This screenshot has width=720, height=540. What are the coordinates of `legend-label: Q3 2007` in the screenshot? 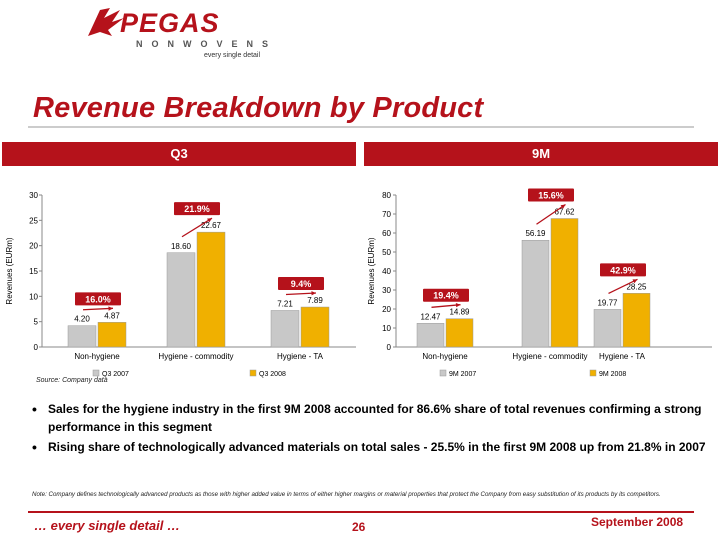 It's located at (115, 374).